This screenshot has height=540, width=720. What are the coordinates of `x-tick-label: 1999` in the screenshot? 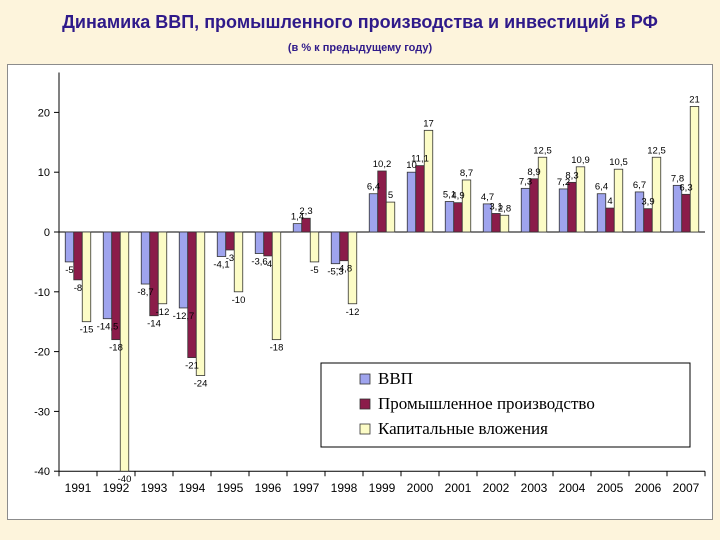 It's located at (382, 488).